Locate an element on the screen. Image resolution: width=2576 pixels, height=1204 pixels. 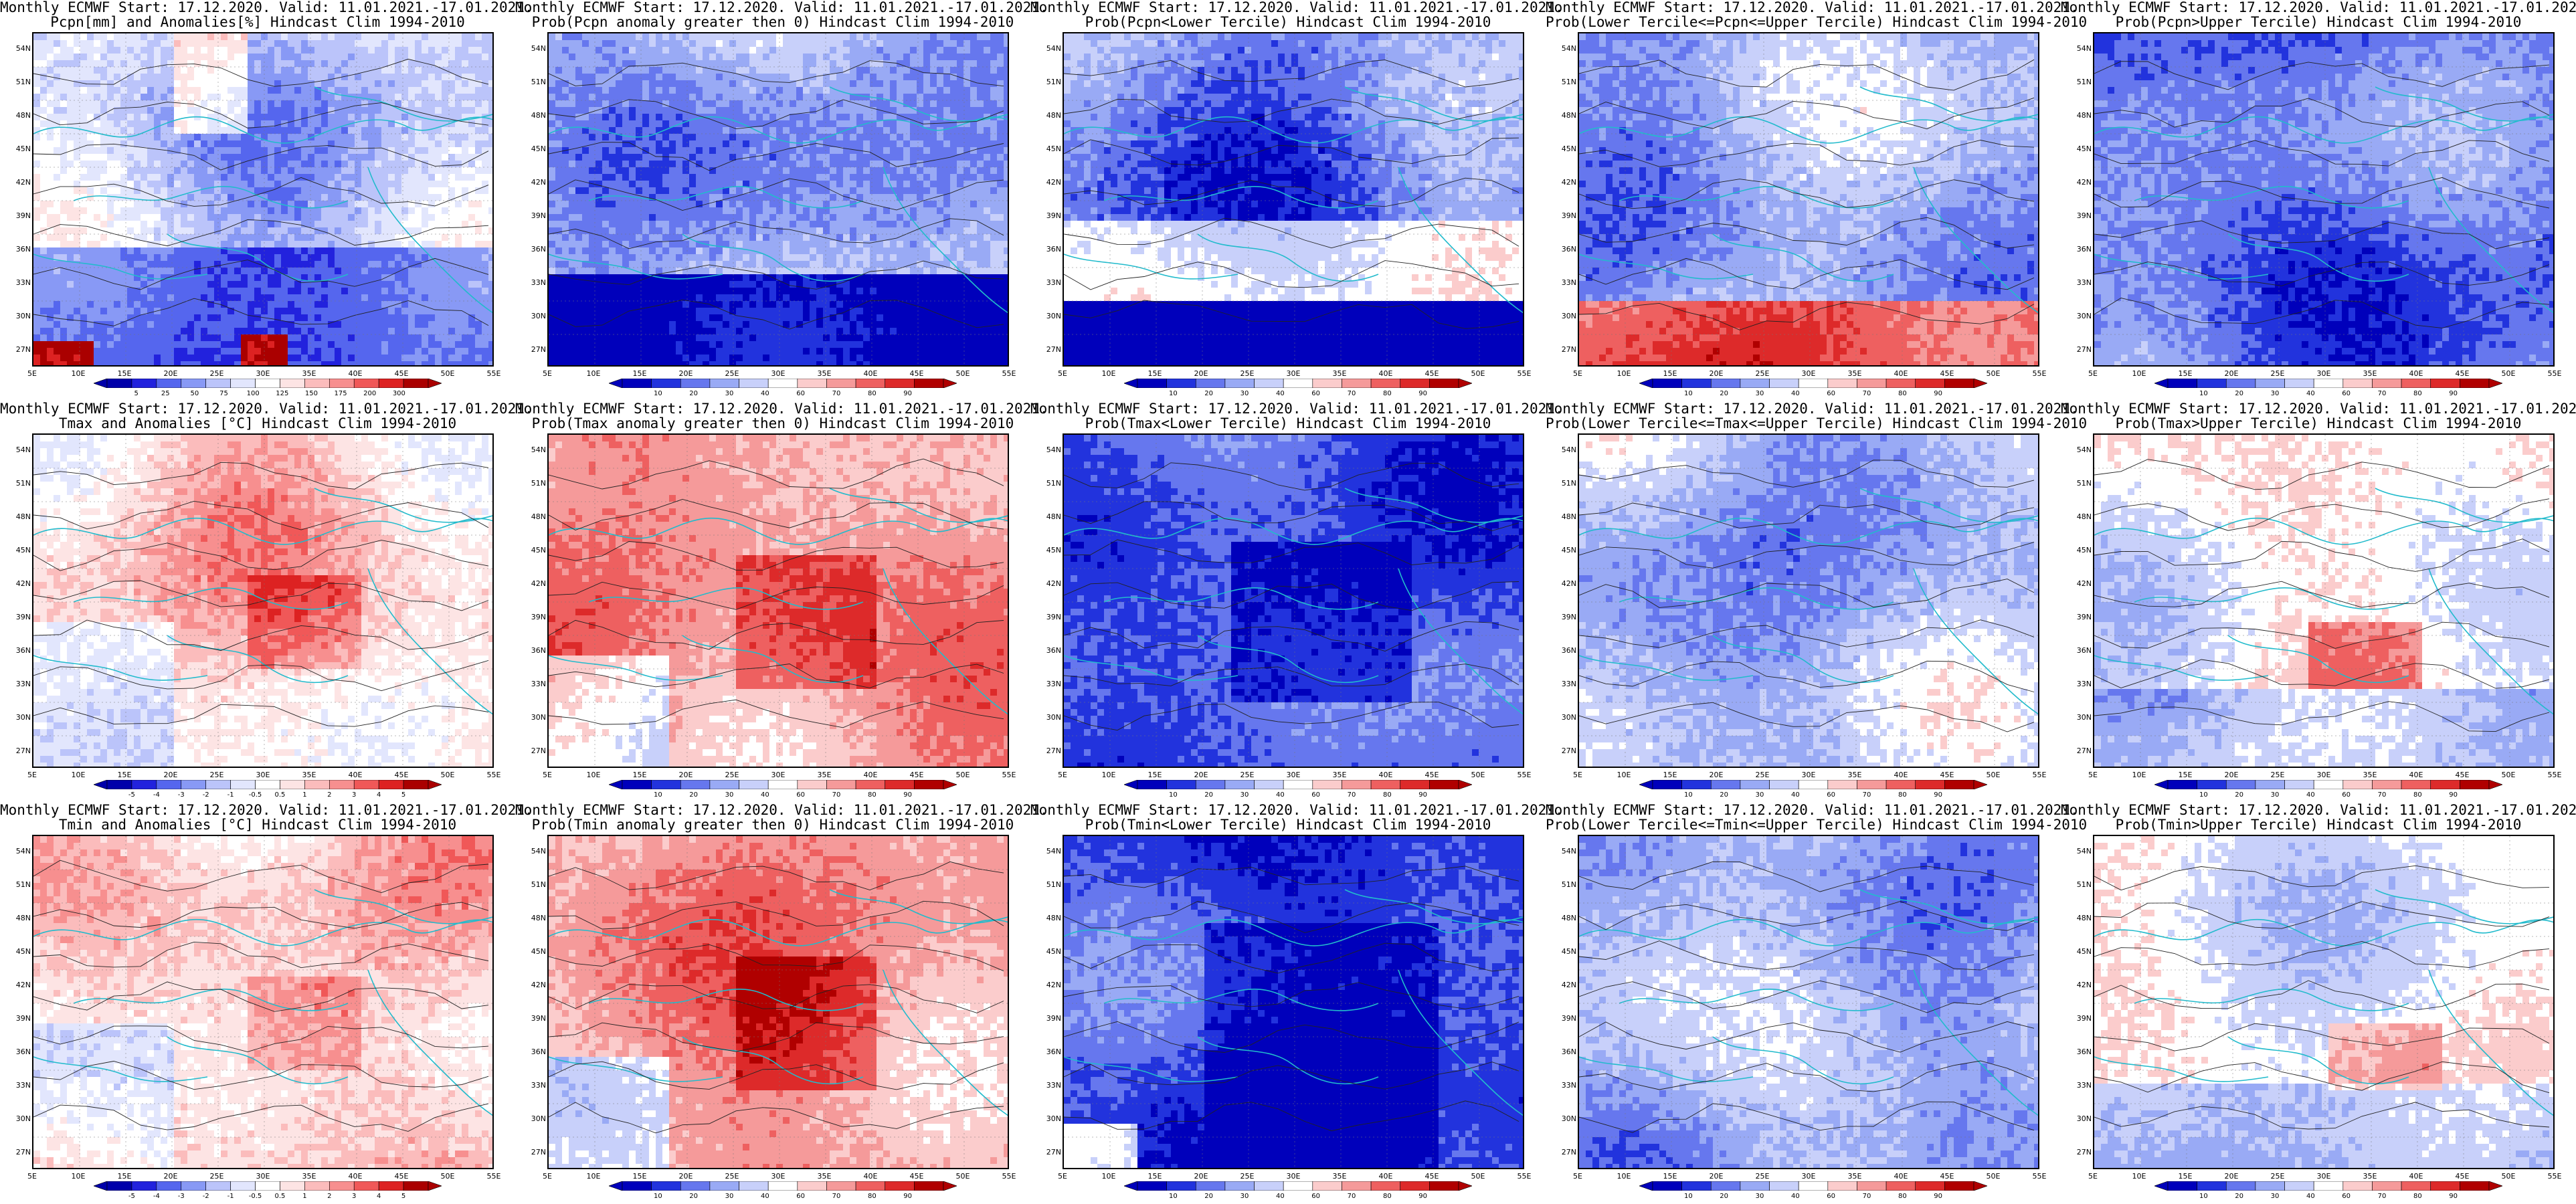
colorbar-label: -2 is located at coordinates (206, 1196).